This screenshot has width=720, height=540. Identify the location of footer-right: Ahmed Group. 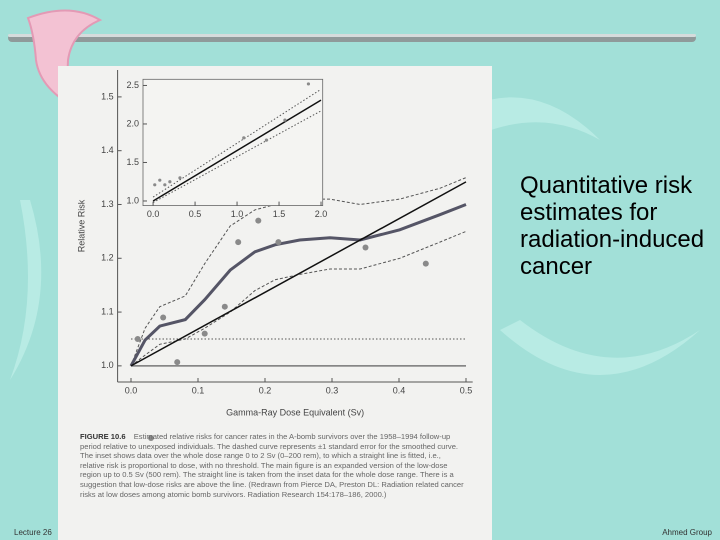
(687, 532).